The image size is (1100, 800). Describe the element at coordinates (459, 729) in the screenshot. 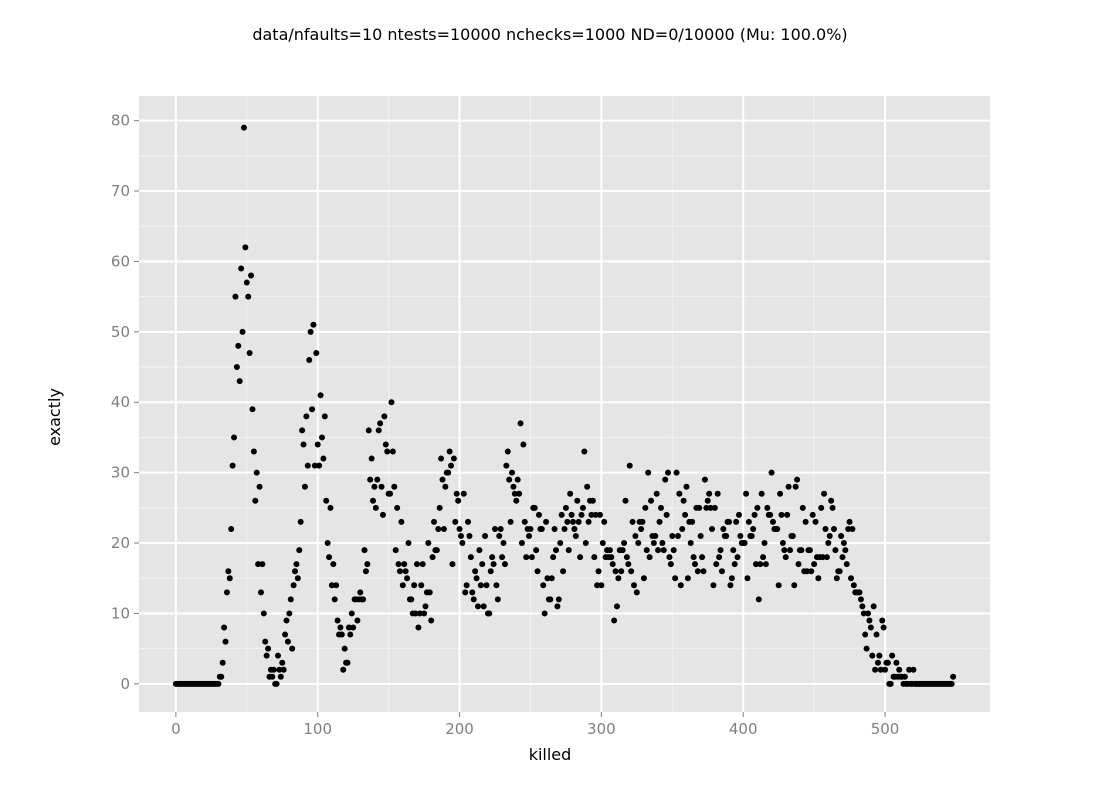

I see `x-tick-label: 200` at that location.